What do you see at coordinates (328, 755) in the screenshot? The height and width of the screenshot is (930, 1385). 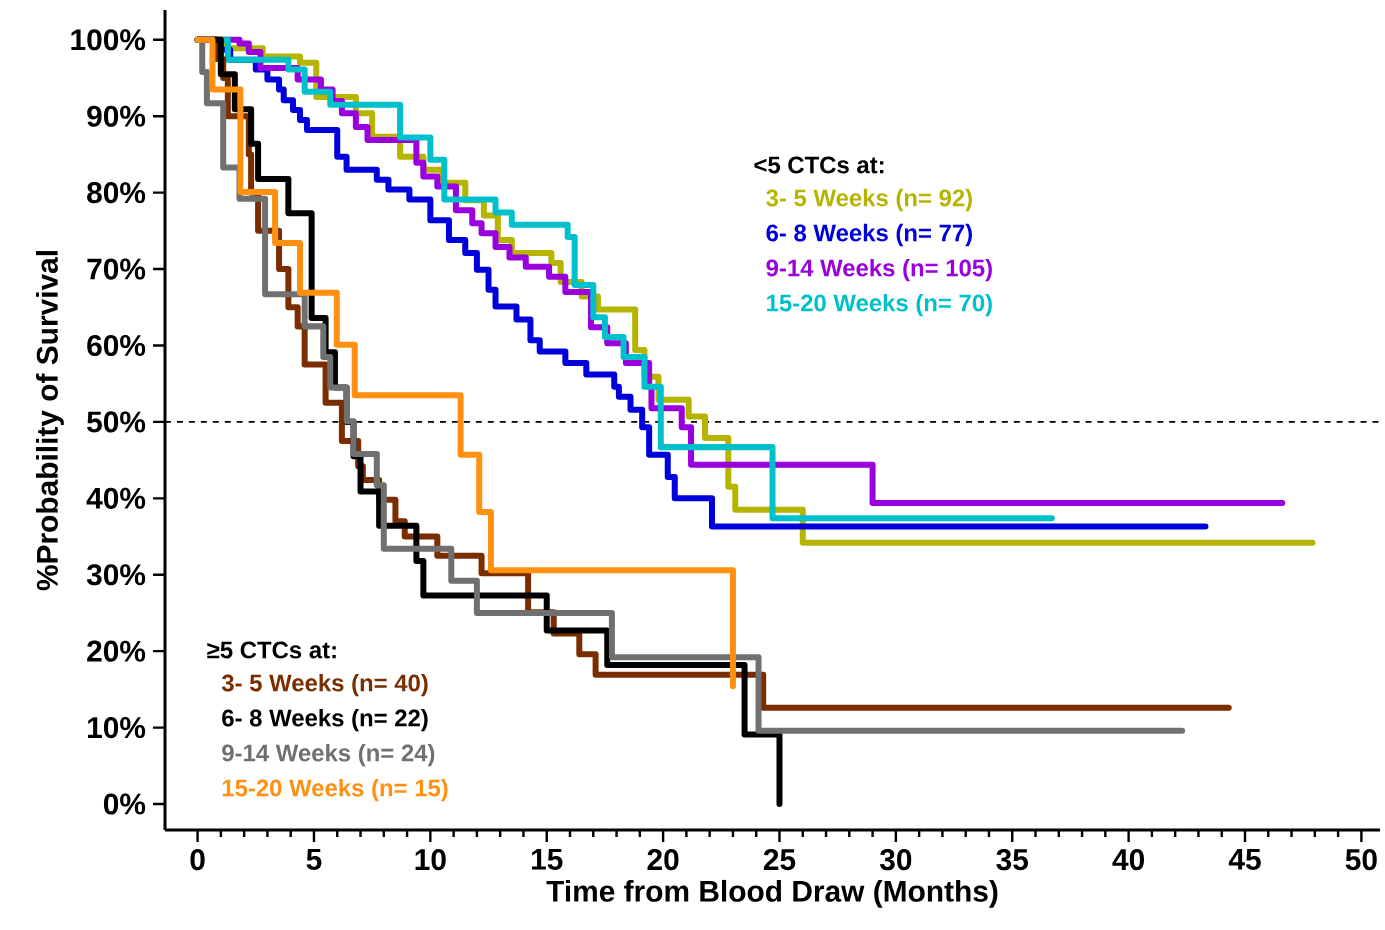 I see `text: 9-14 Weeks (n= 24)` at bounding box center [328, 755].